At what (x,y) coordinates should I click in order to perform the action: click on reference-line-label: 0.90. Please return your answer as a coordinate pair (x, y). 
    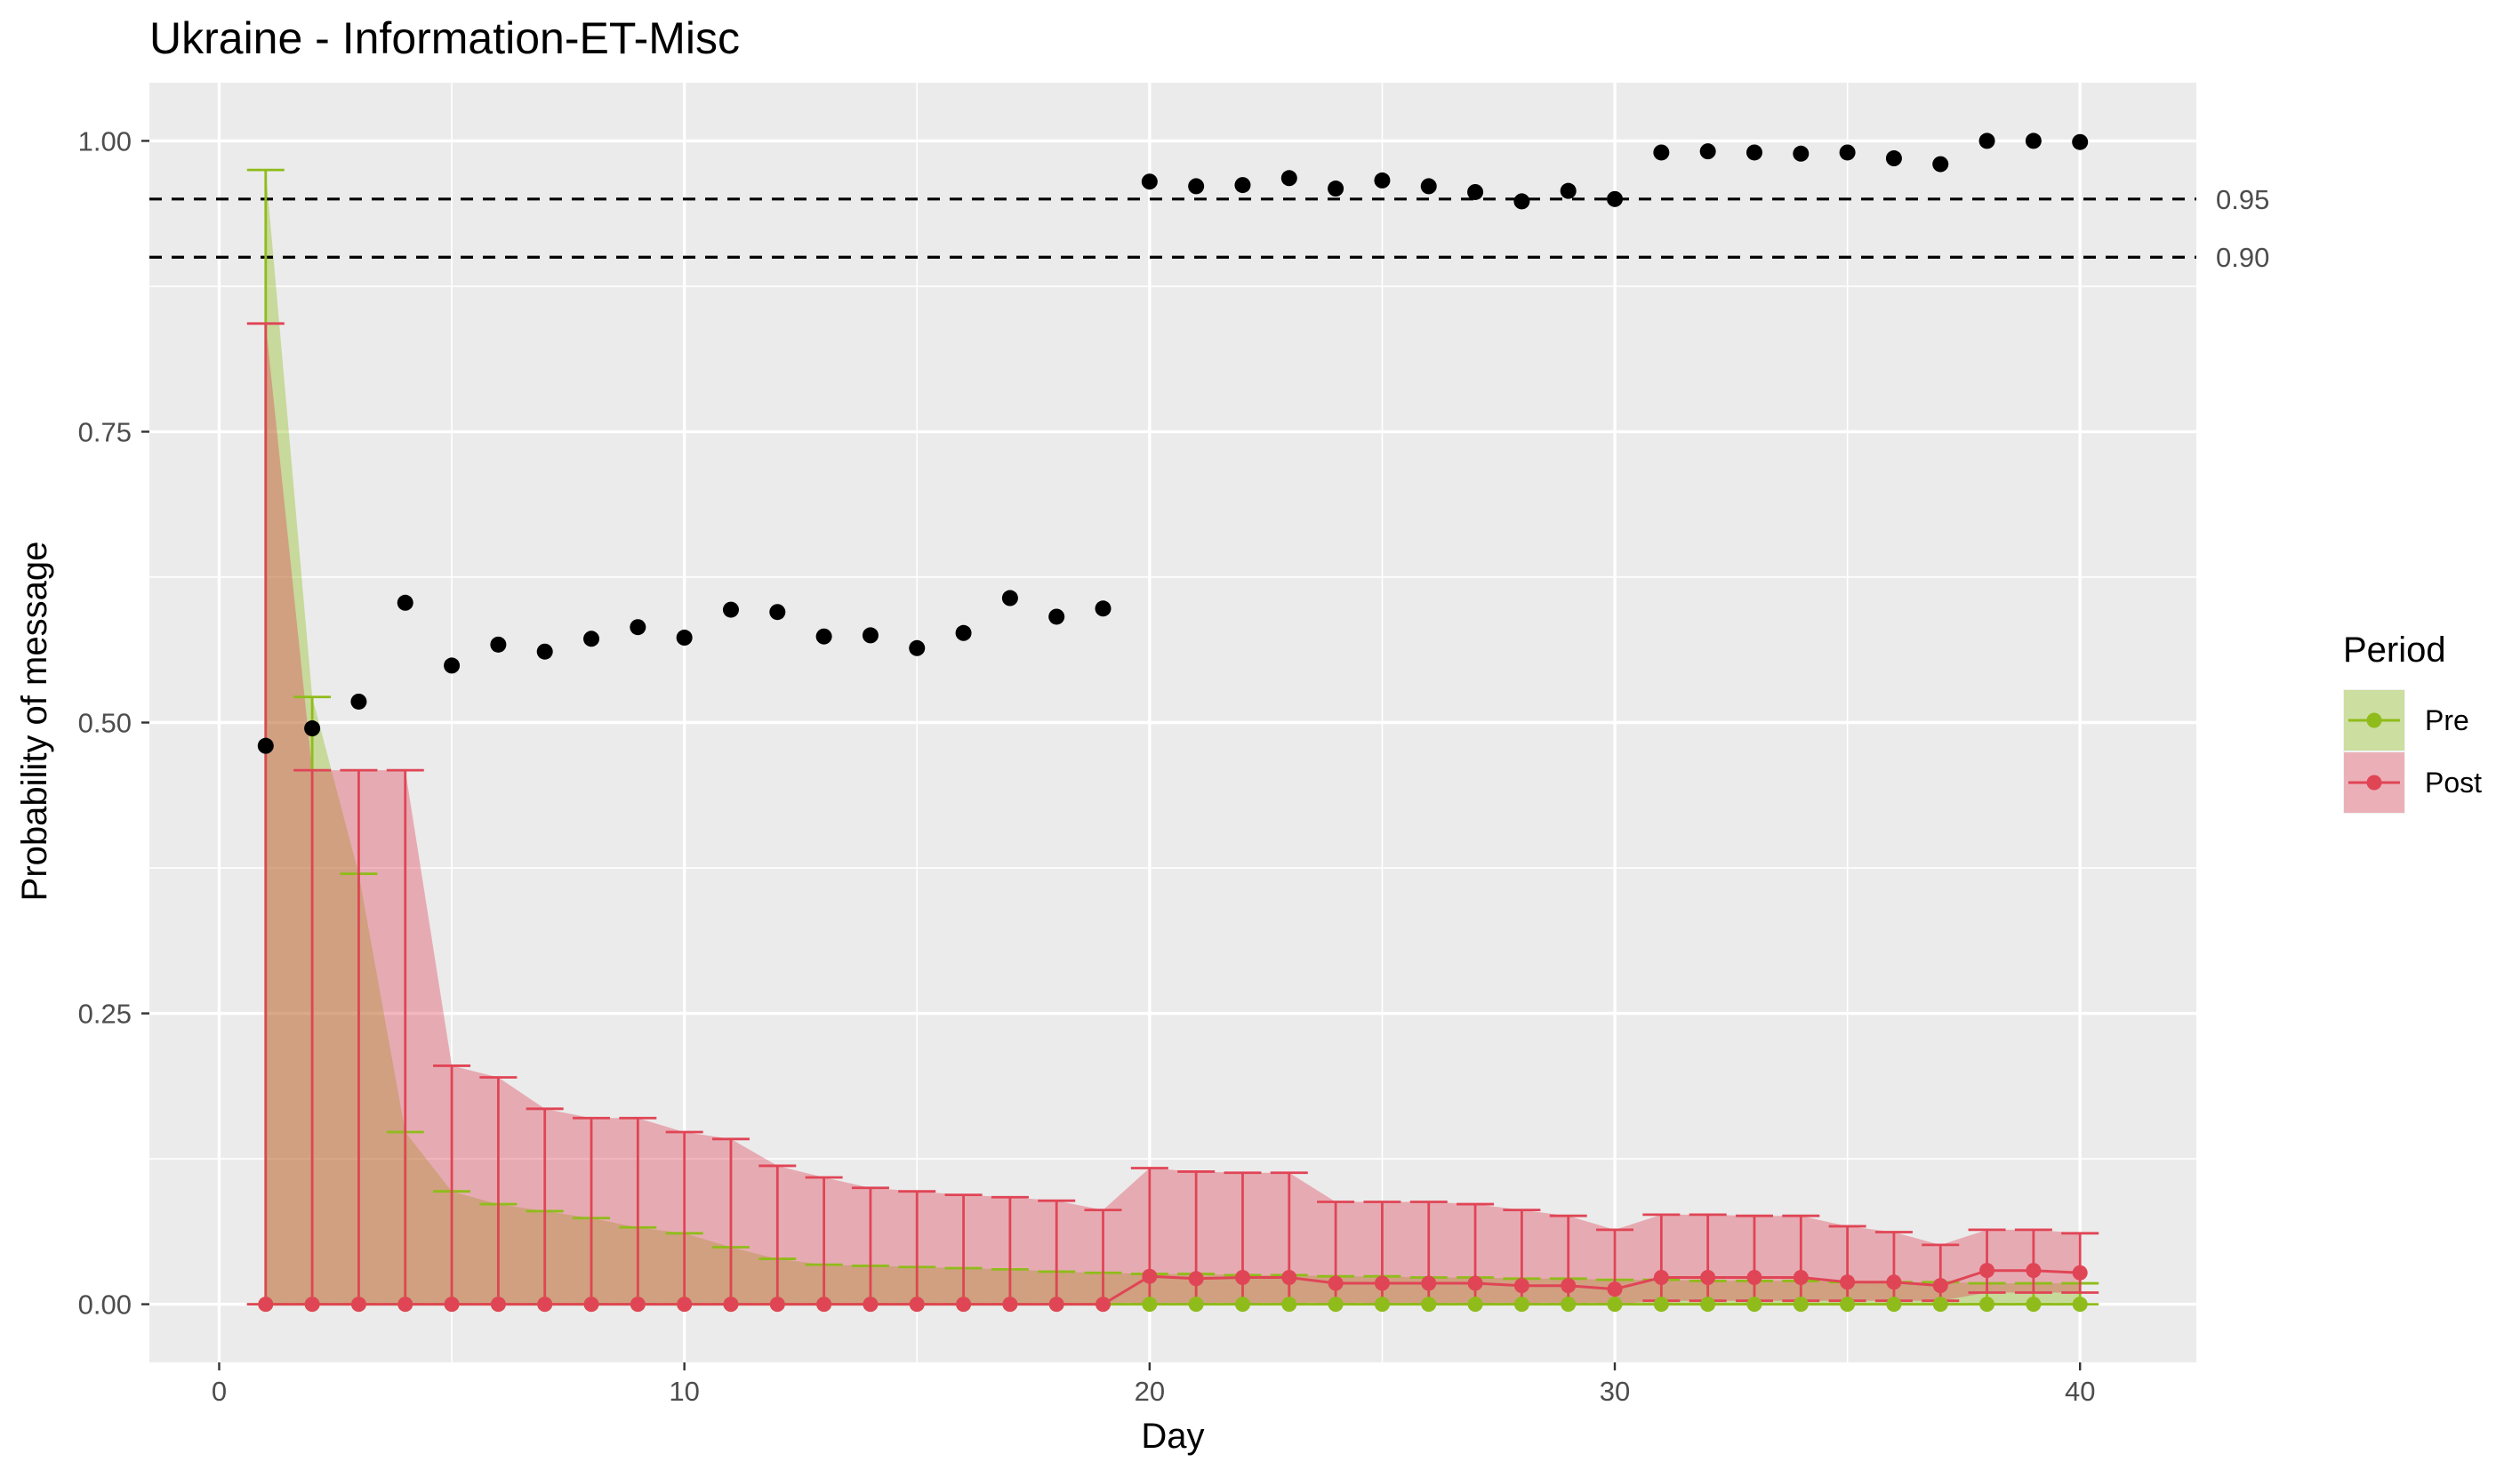
    Looking at the image, I should click on (2243, 257).